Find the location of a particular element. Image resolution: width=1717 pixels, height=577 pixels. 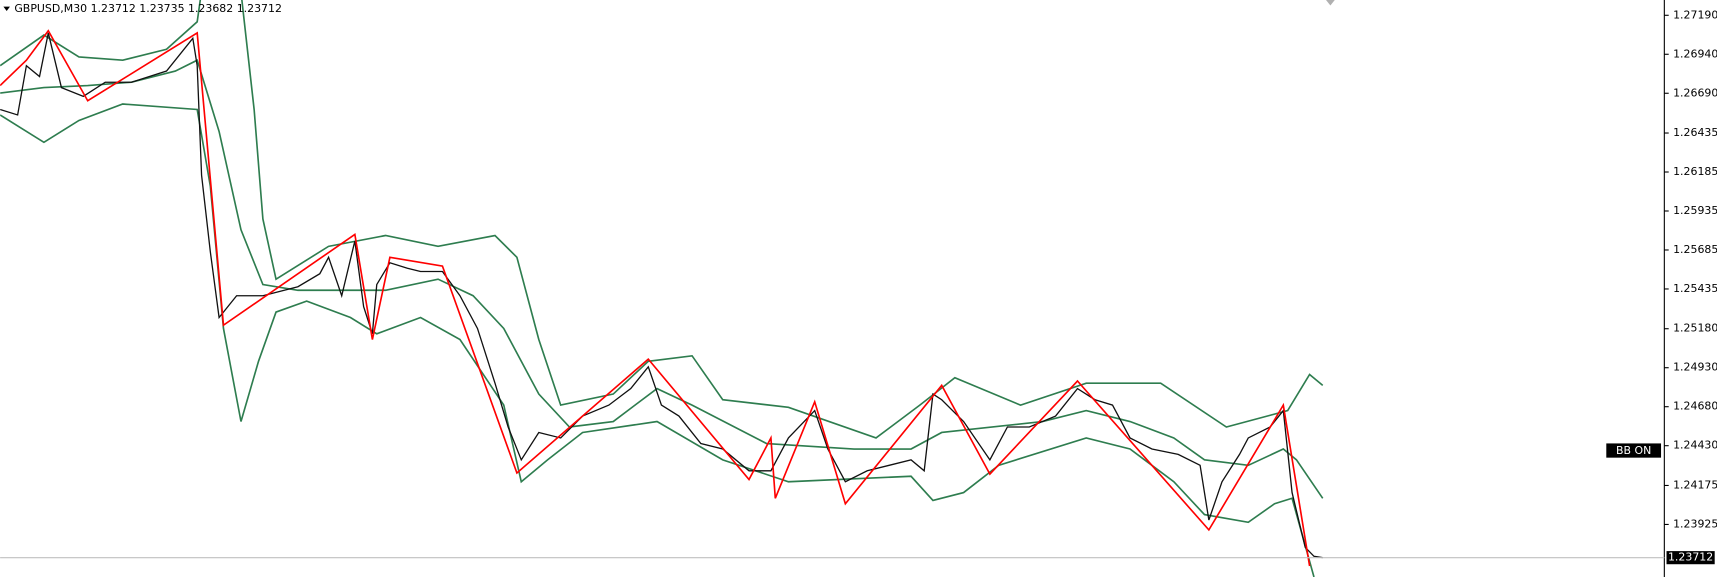

badge-box is located at coordinates (1634, 450).